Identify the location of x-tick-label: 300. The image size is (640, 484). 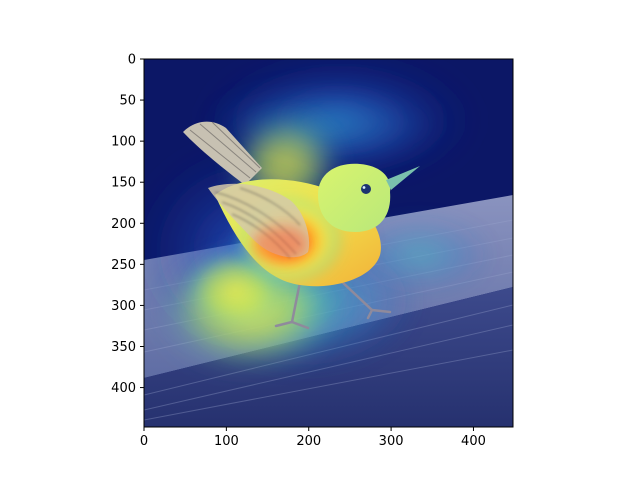
(391, 441).